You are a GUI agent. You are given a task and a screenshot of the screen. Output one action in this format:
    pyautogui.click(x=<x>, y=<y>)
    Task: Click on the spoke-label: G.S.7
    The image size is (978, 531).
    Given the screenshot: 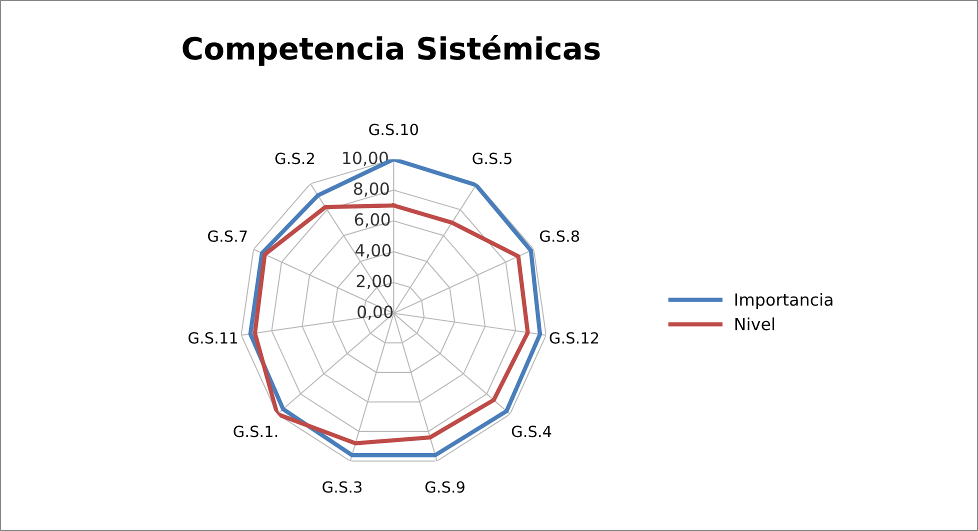 What is the action you would take?
    pyautogui.click(x=227, y=236)
    